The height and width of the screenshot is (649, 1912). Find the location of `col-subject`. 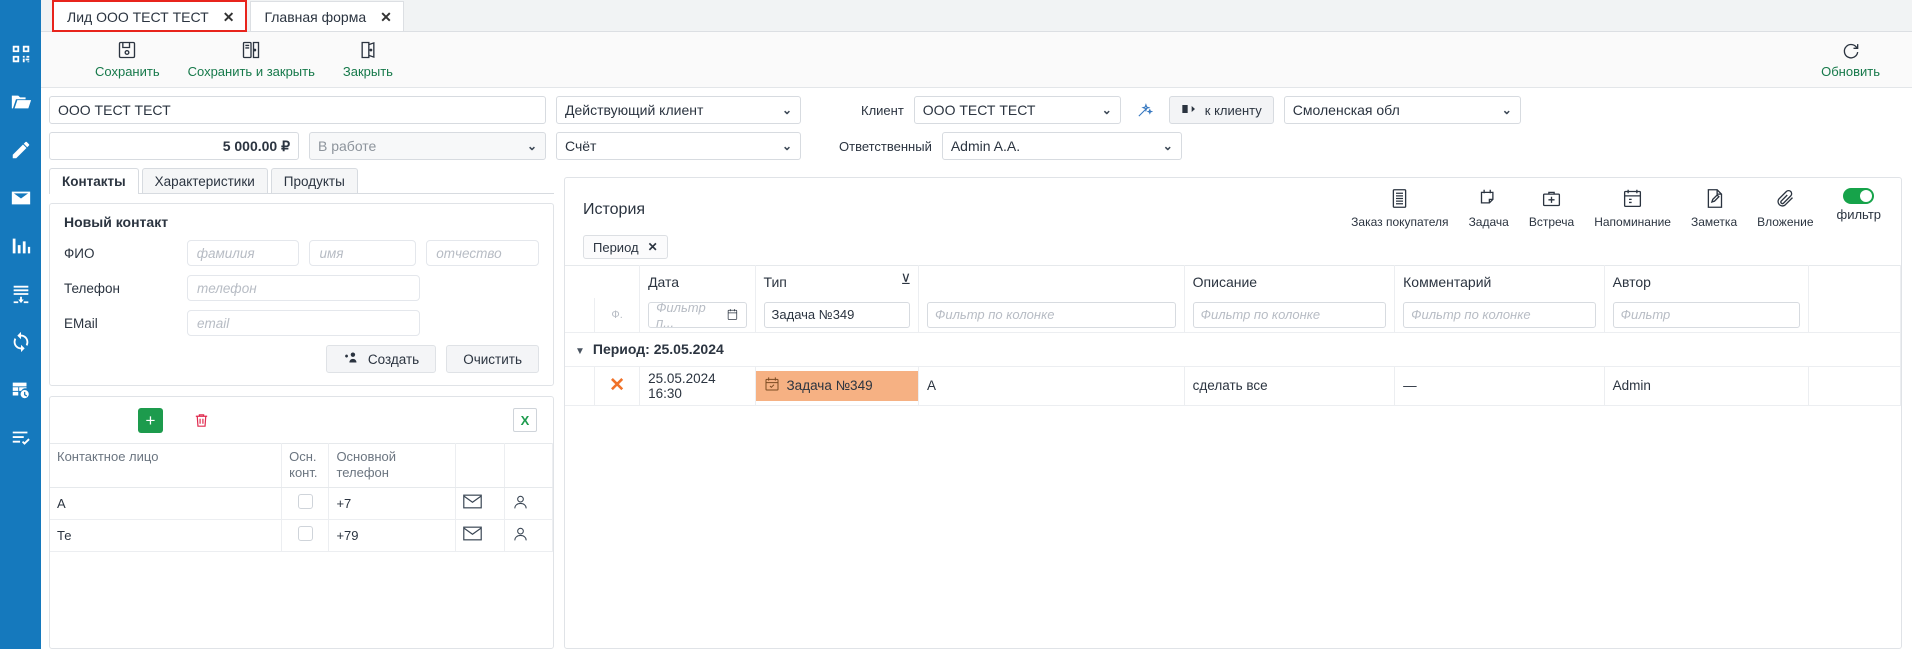

col-subject is located at coordinates (1051, 281).